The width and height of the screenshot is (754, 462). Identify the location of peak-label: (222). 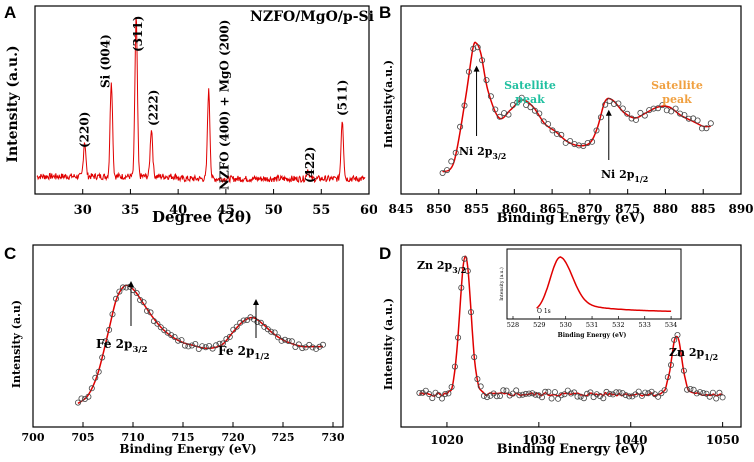
(153, 108).